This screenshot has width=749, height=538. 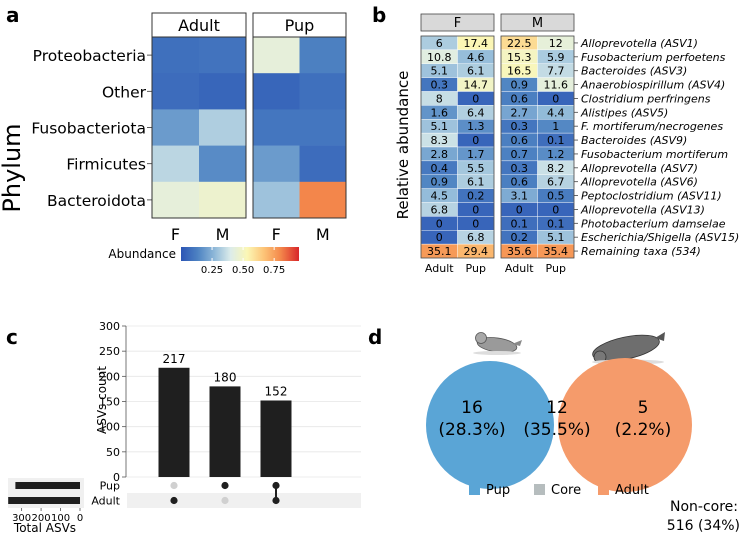 I want to click on heatmap-b-value-f-pup-7: 0, so click(x=475, y=140).